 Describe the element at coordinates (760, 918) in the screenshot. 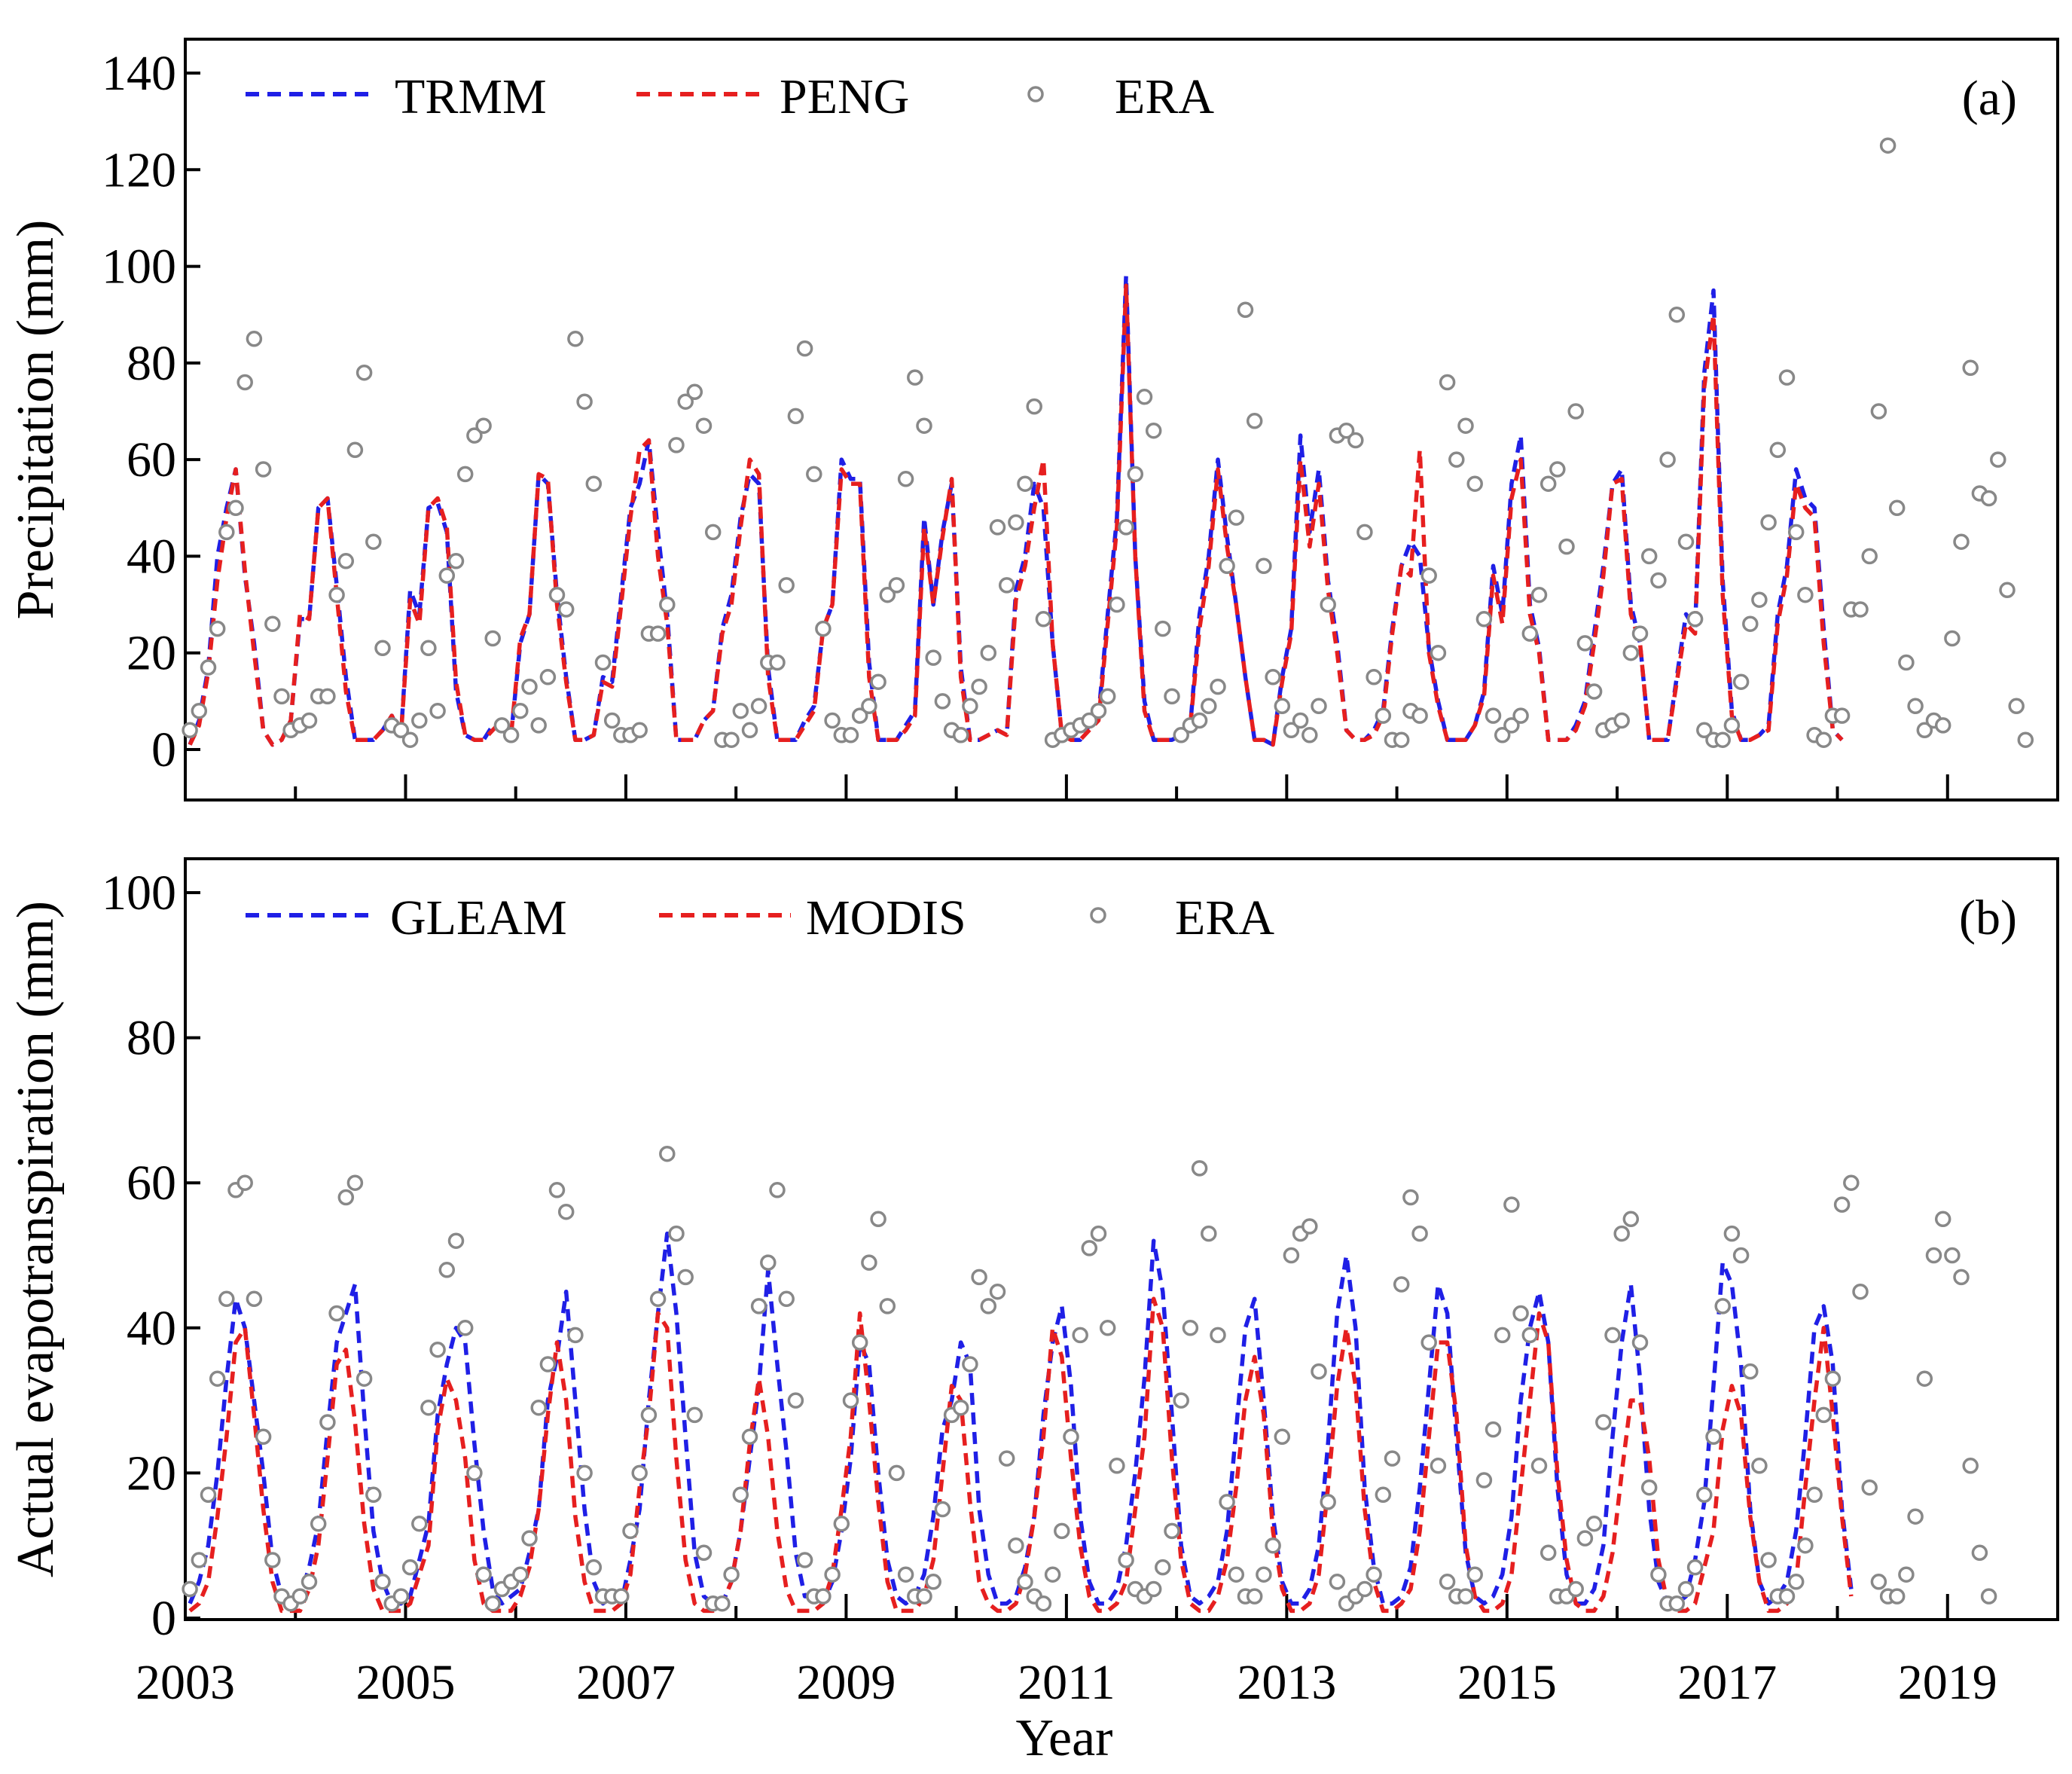

I see `panel-b-legend: GLEAM MODIS ERA` at that location.